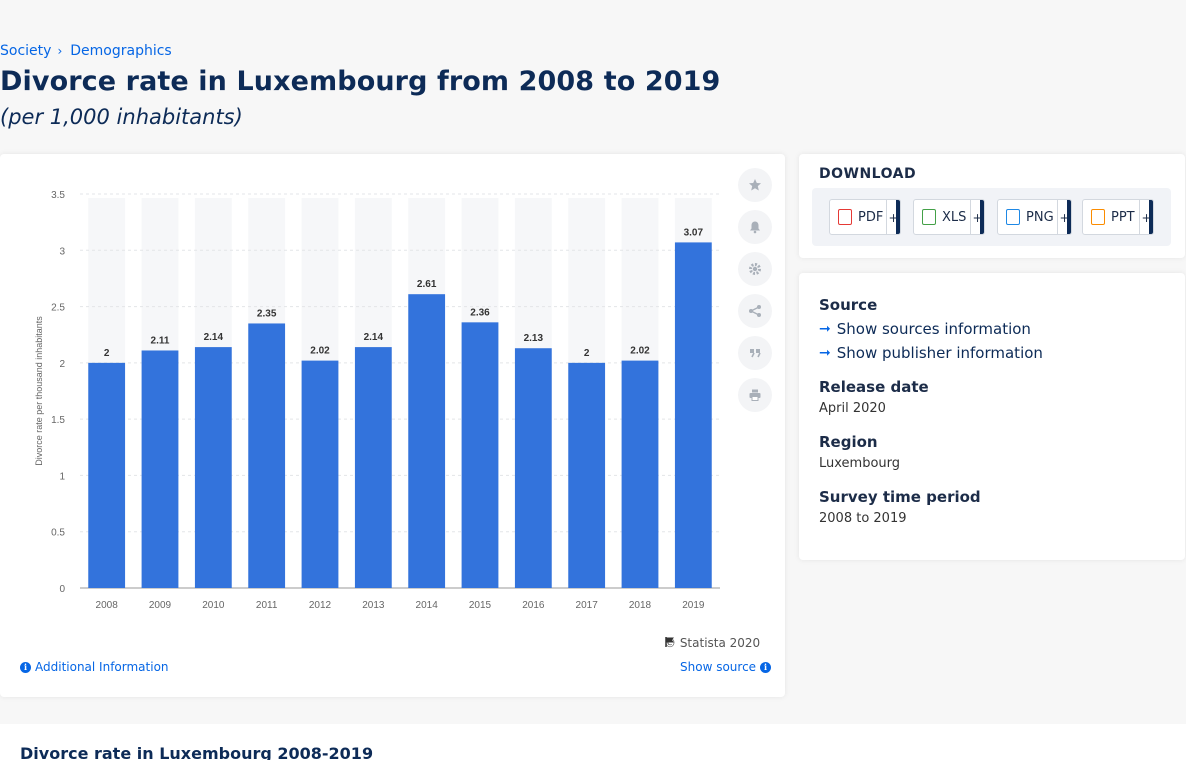  What do you see at coordinates (718, 667) in the screenshot?
I see `show-source-label: Show source` at bounding box center [718, 667].